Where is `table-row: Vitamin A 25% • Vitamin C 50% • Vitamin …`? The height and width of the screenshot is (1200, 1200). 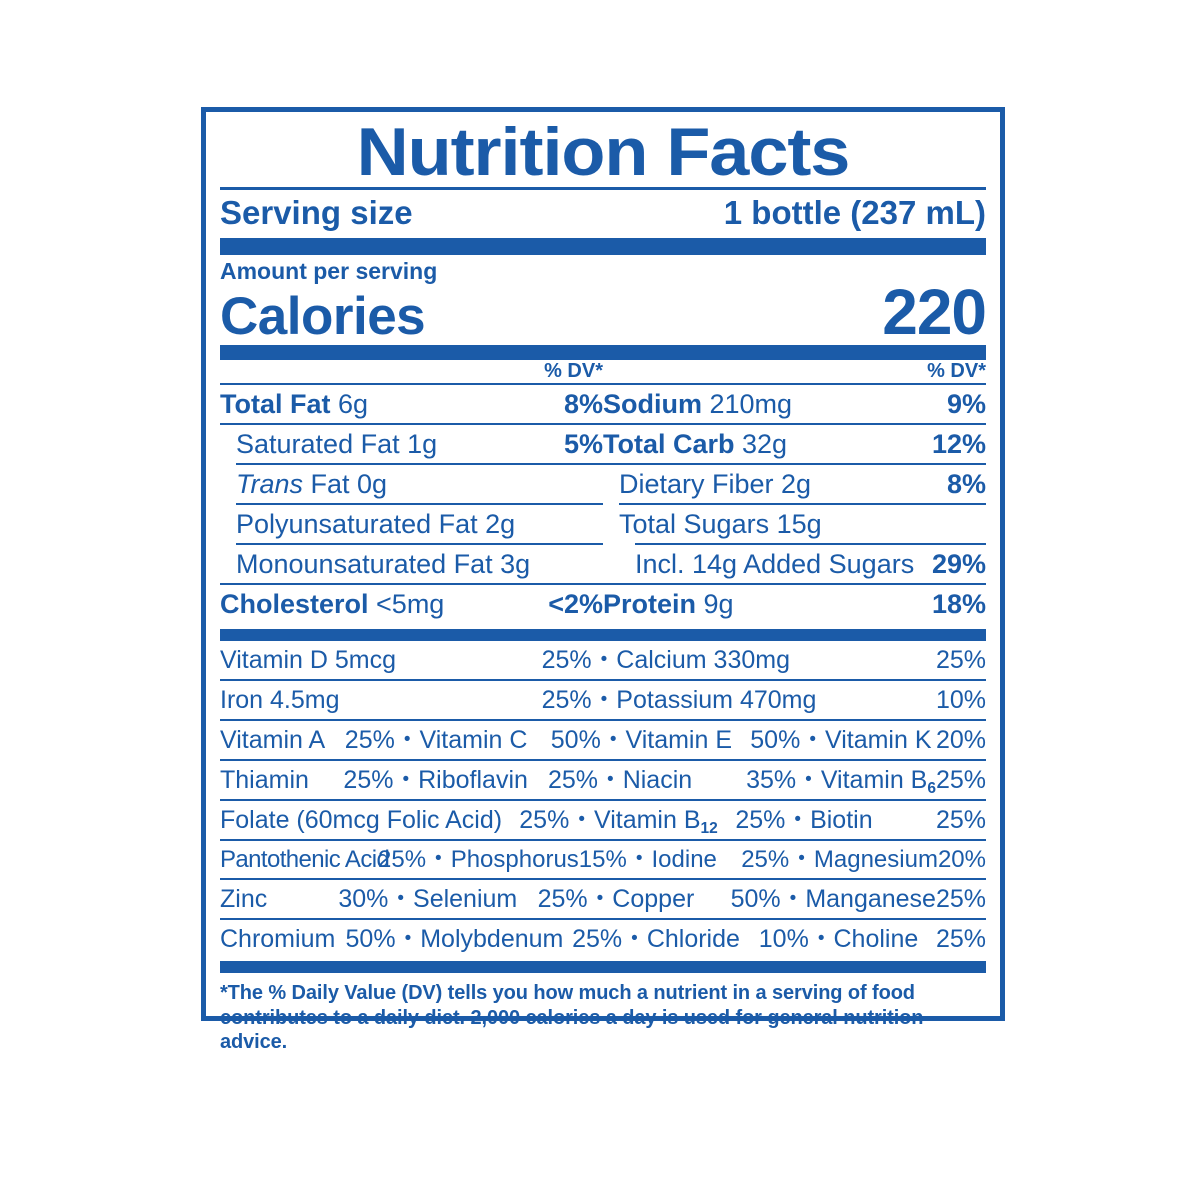 table-row: Vitamin A 25% • Vitamin C 50% • Vitamin … is located at coordinates (603, 740).